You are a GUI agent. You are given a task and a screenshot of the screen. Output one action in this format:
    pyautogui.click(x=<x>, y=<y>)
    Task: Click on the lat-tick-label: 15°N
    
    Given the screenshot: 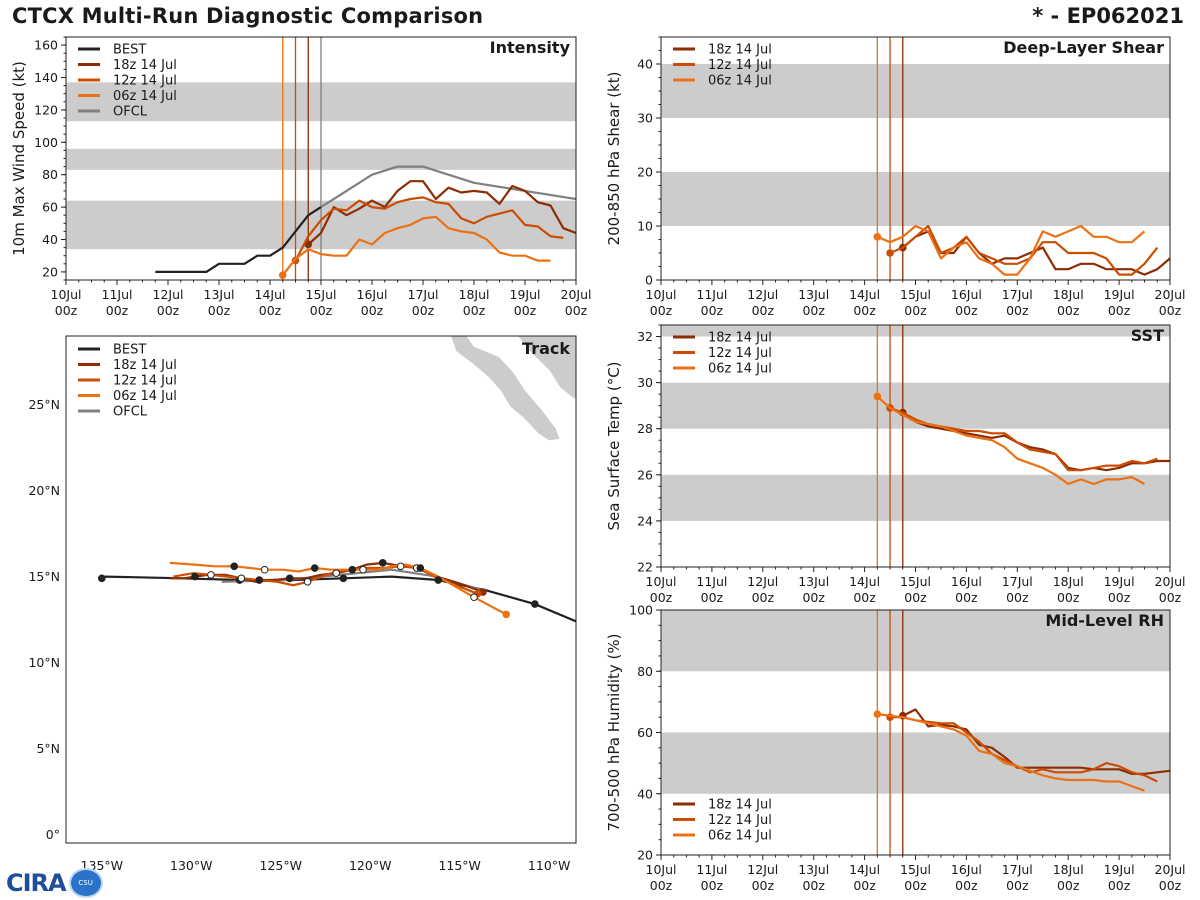 What is the action you would take?
    pyautogui.click(x=44, y=576)
    